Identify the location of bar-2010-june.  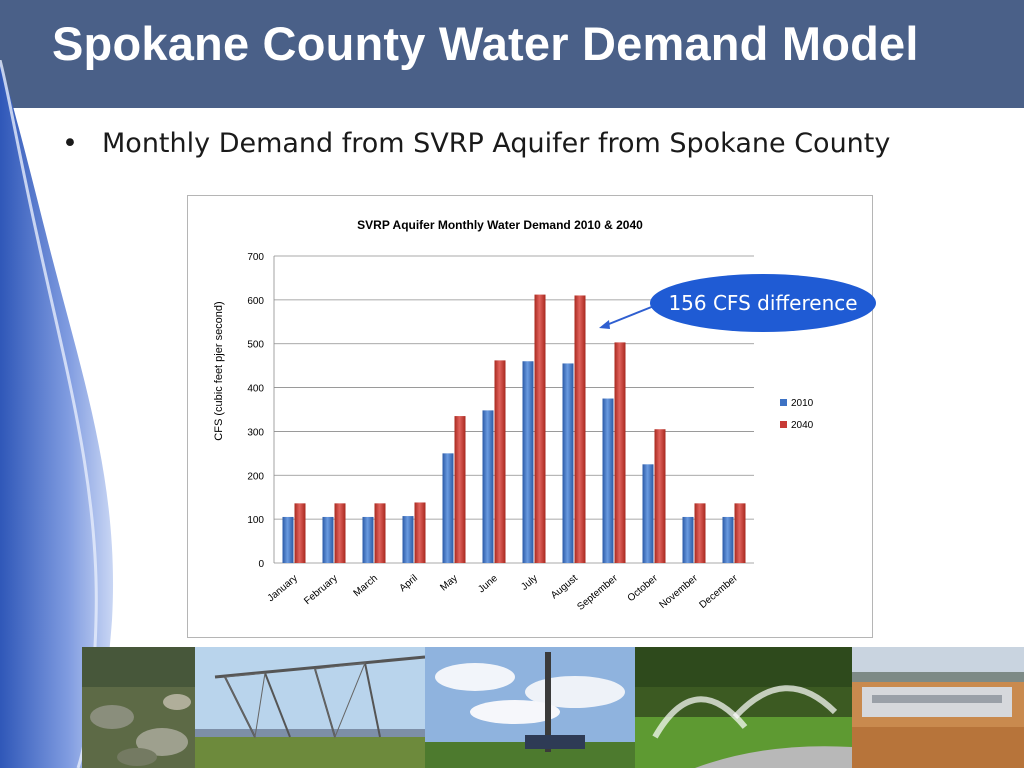
(488, 486).